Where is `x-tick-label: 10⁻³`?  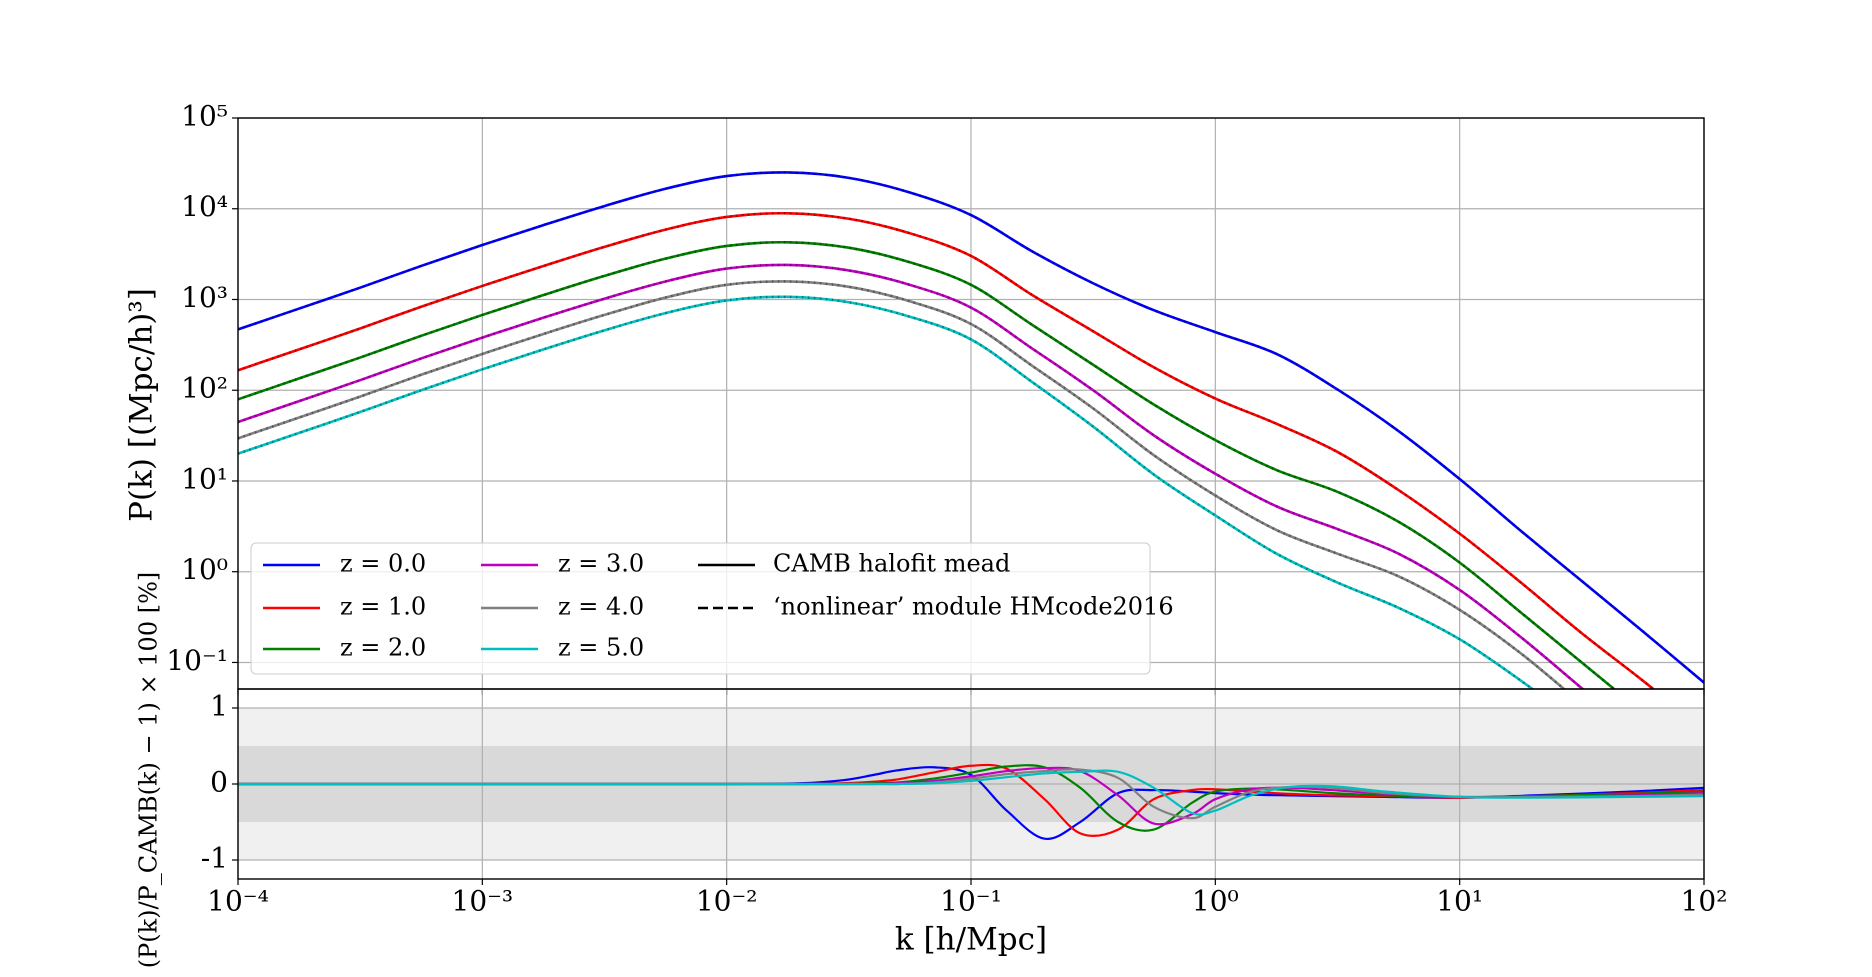
x-tick-label: 10⁻³ is located at coordinates (483, 901).